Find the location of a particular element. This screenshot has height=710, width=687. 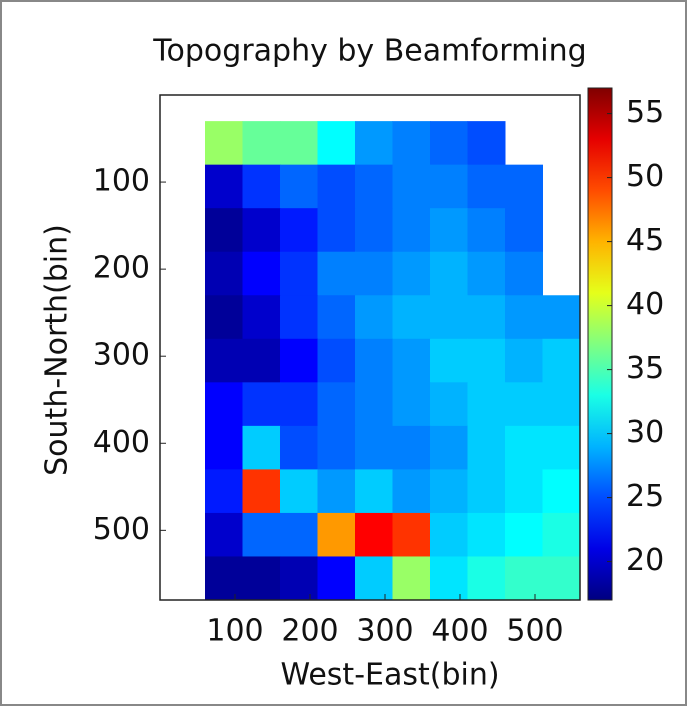

x-tick-label: 200 is located at coordinates (309, 631).